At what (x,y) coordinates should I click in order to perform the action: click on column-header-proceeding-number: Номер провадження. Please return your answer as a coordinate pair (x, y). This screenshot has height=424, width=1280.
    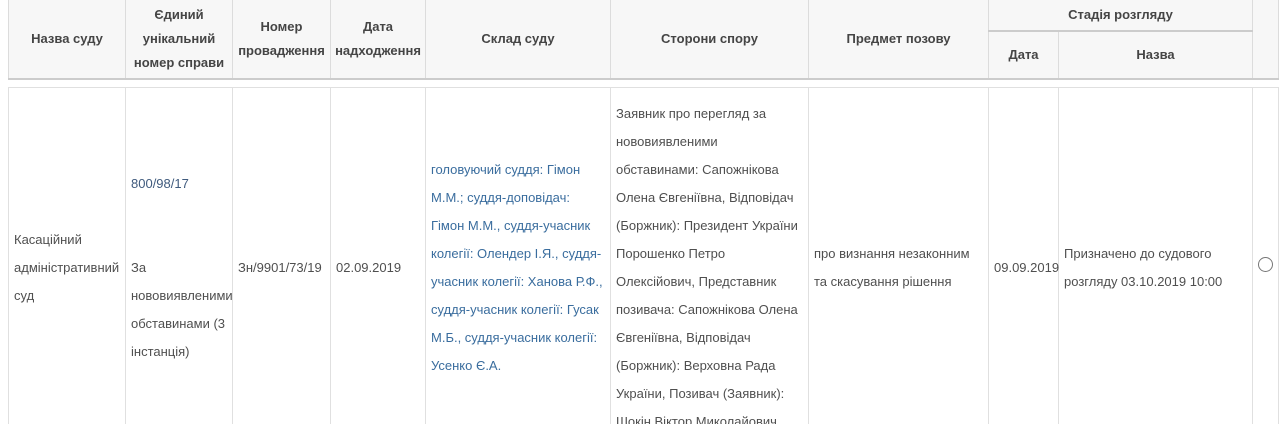
    Looking at the image, I should click on (281, 40).